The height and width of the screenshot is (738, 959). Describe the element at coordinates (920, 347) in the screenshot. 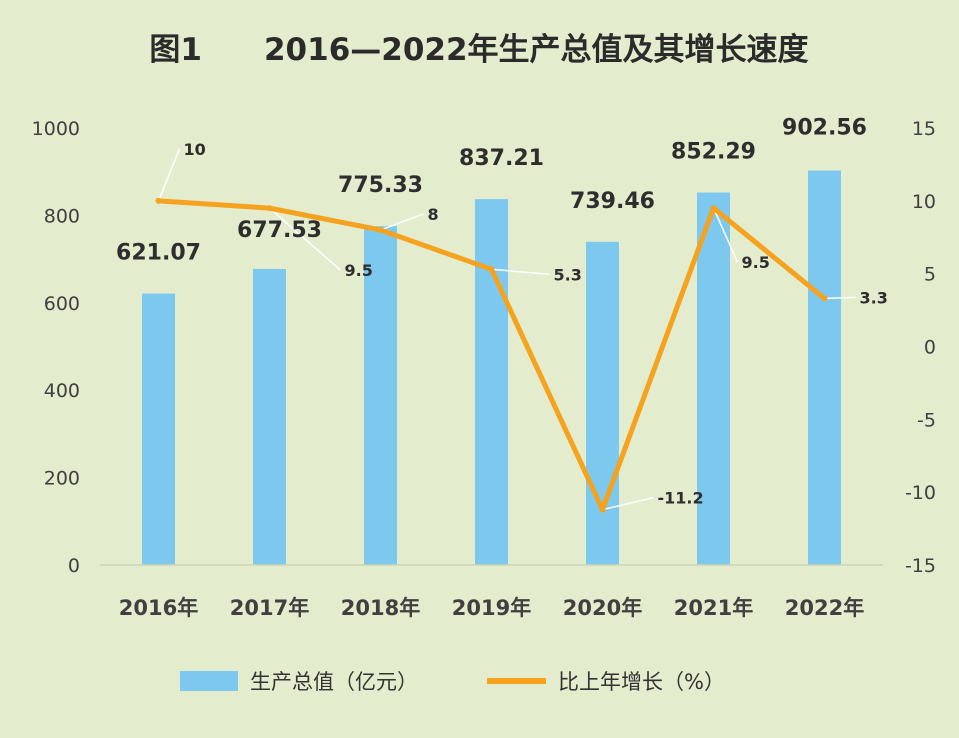

I see `right-axis: -15 -10 -5 0 5 10 15` at that location.